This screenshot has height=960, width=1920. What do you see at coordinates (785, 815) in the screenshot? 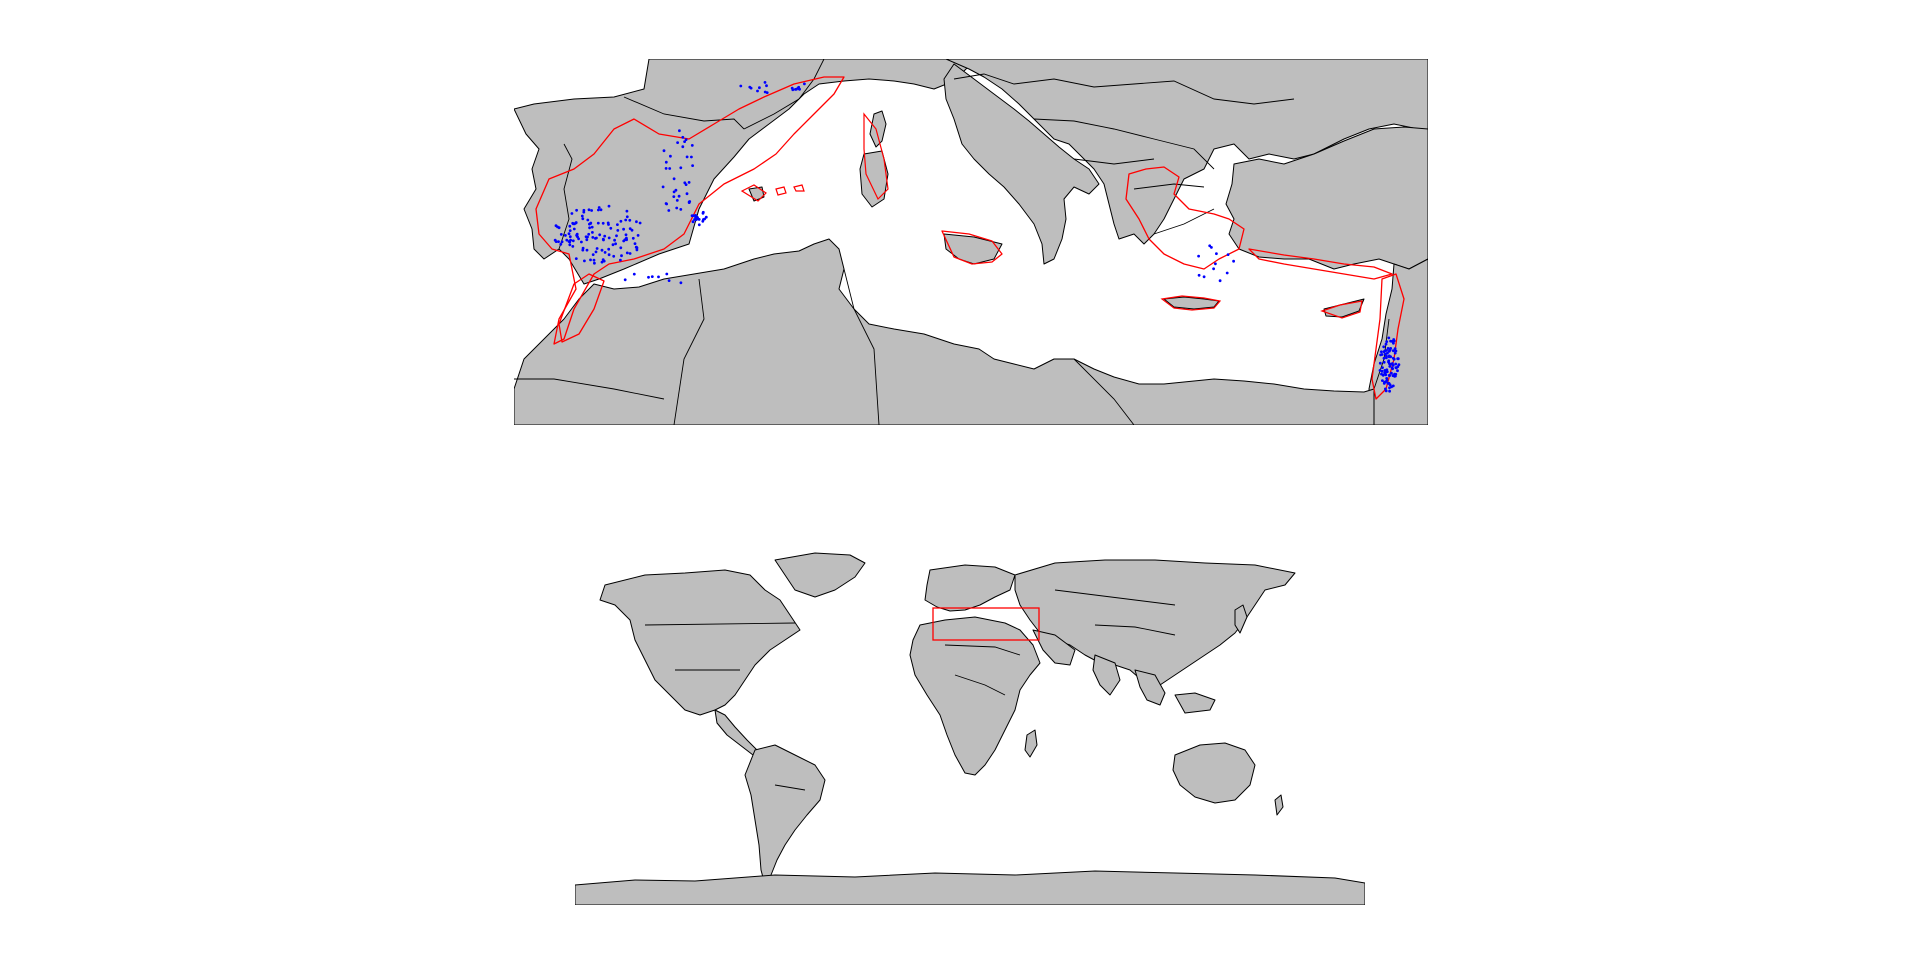
I see `south-america` at bounding box center [785, 815].